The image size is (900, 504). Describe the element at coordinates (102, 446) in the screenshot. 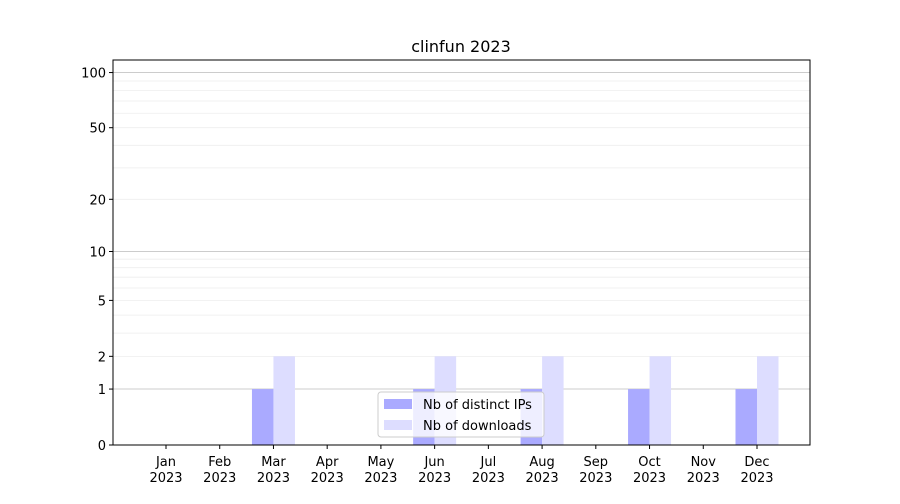

I see `y-tick-label: 0` at that location.